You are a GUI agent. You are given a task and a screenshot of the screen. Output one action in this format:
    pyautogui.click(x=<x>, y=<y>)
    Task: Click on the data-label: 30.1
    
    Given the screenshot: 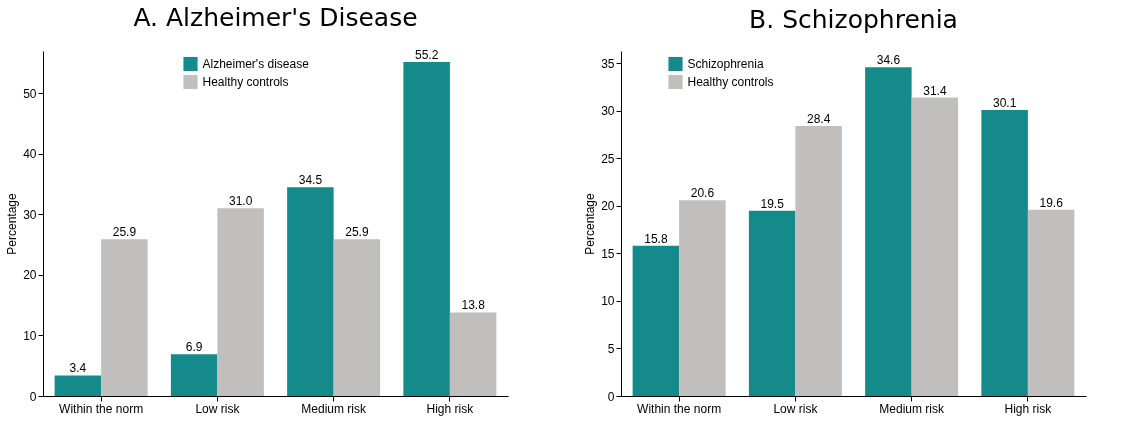 What is the action you would take?
    pyautogui.click(x=1004, y=102)
    